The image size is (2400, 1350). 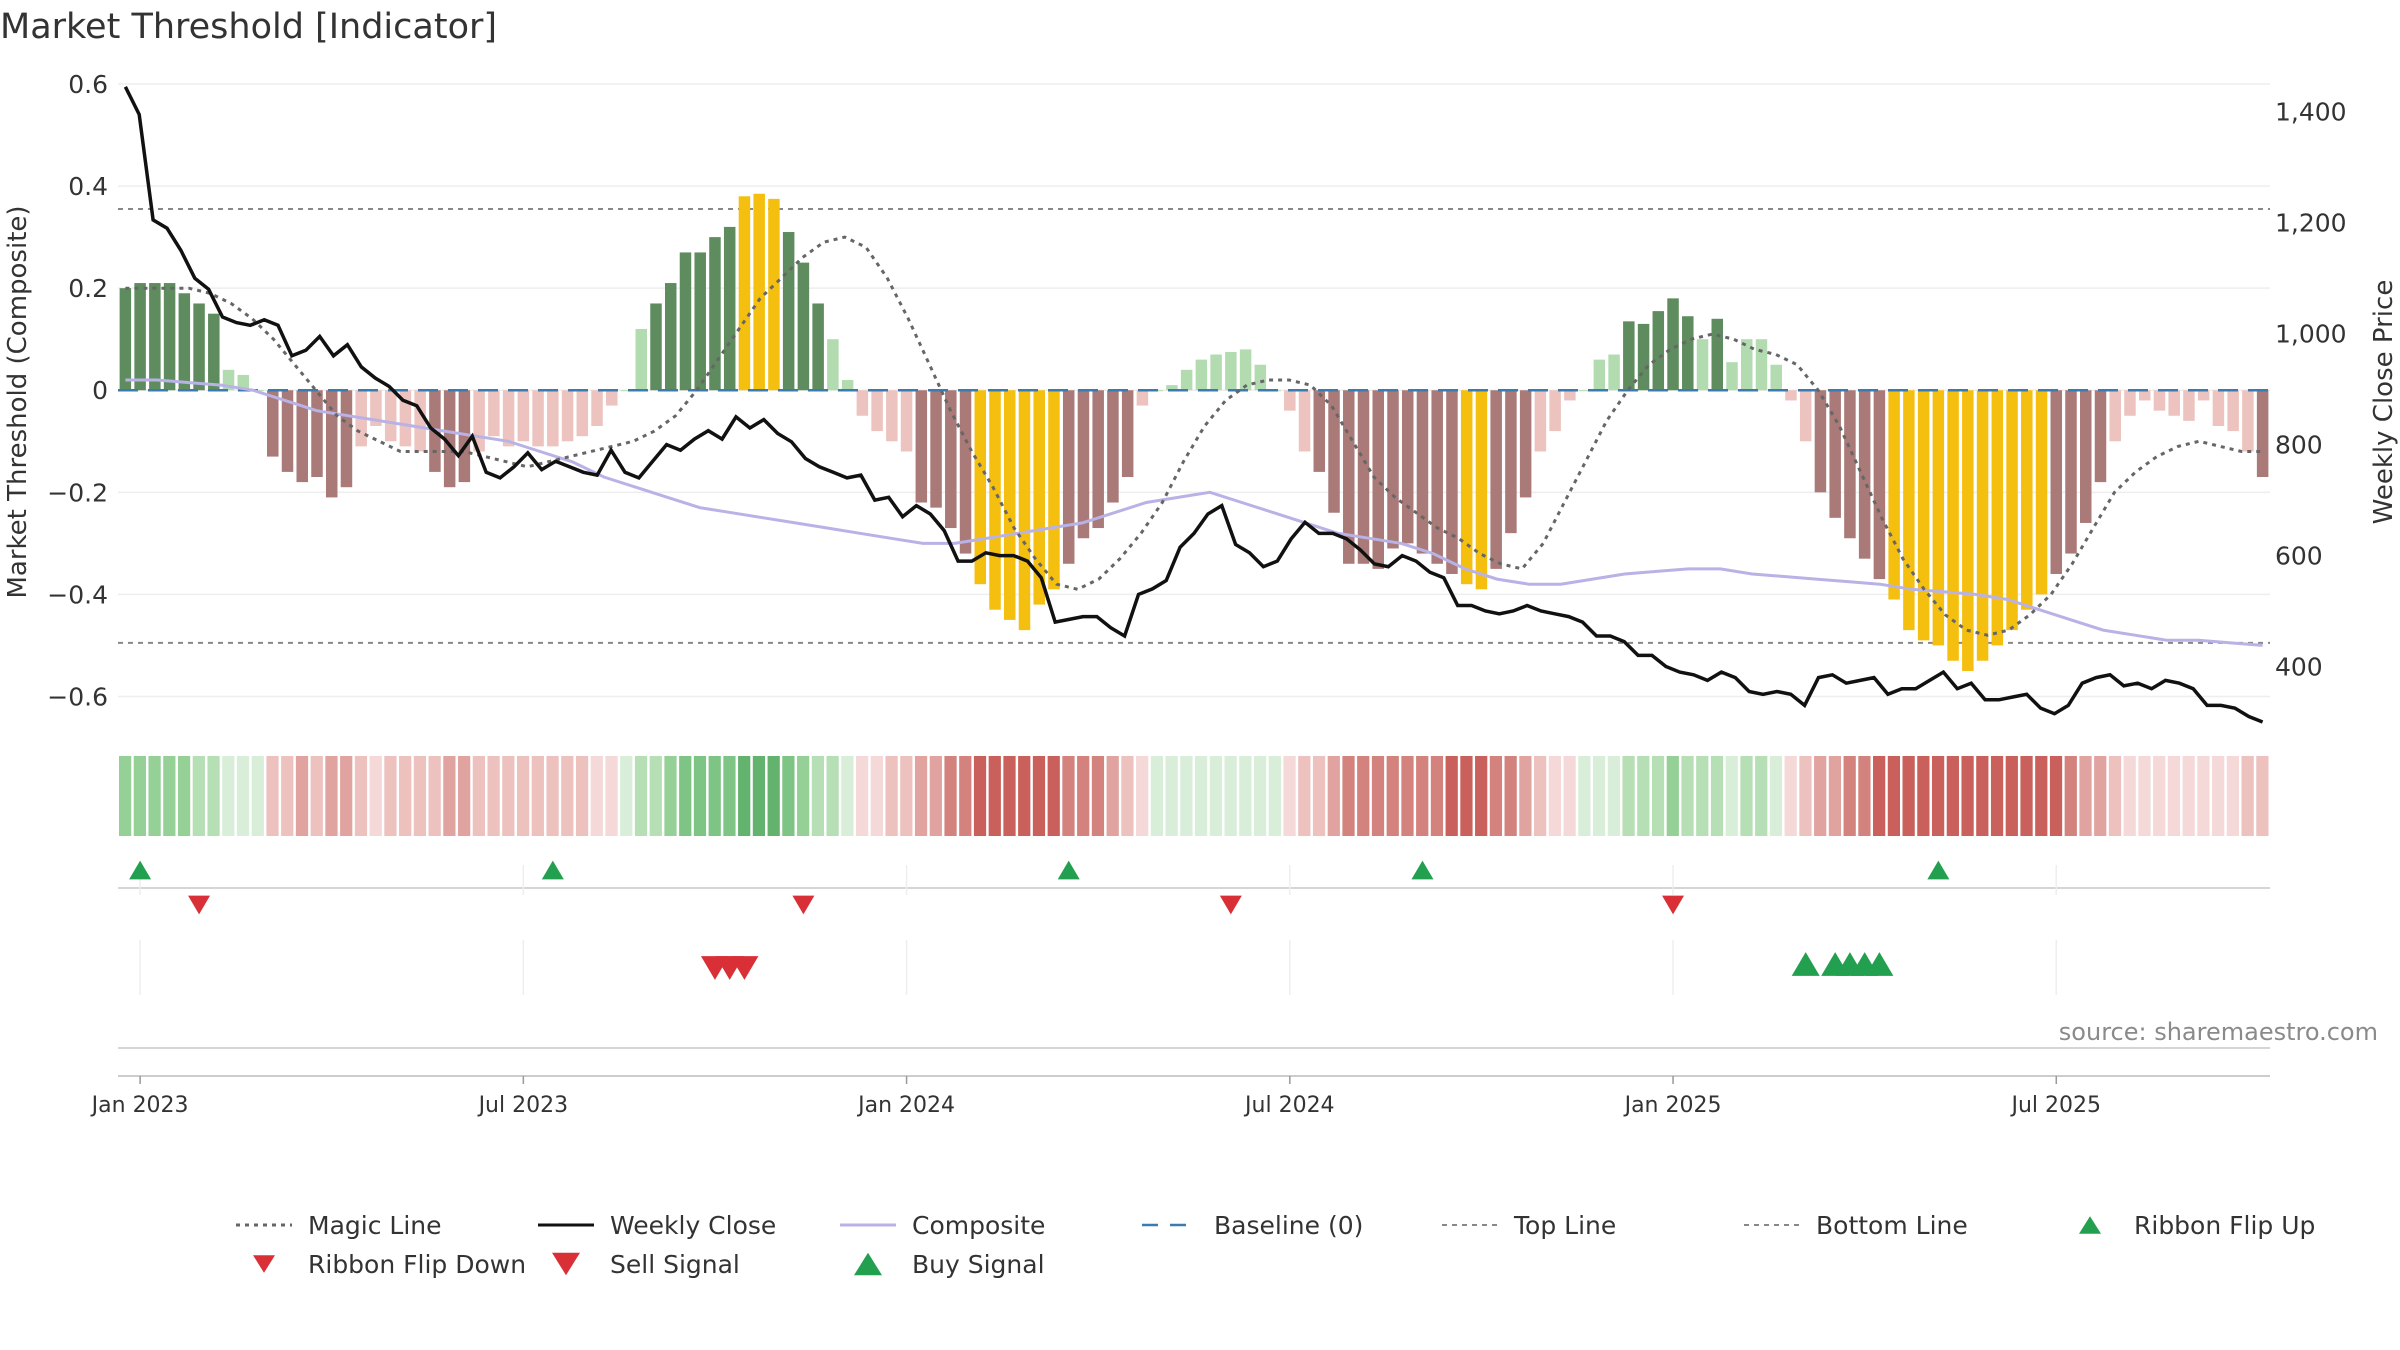 I want to click on y2-tick-label: 400, so click(x=2299, y=667).